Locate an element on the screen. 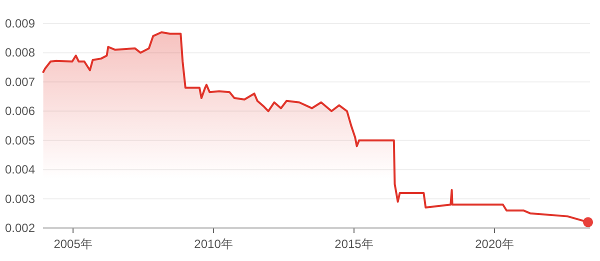 Image resolution: width=600 pixels, height=261 pixels. y-tick-label: 0.003 is located at coordinates (20, 199).